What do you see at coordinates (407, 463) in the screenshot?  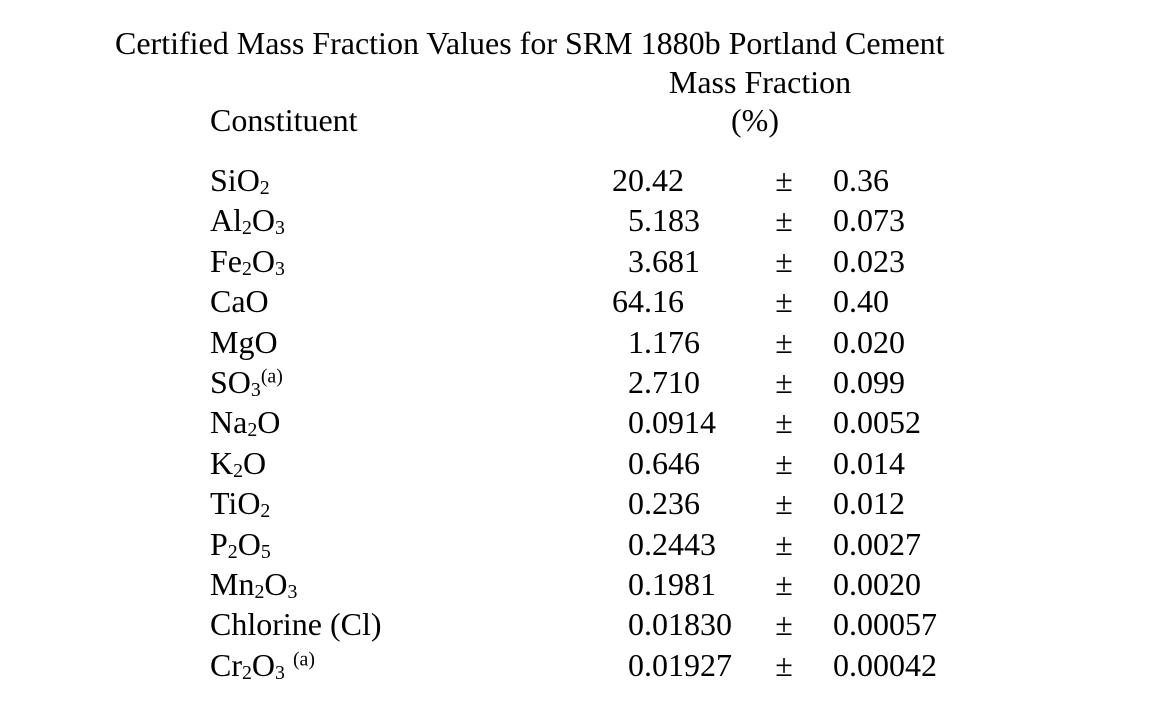 I see `constituent-label: K2O` at bounding box center [407, 463].